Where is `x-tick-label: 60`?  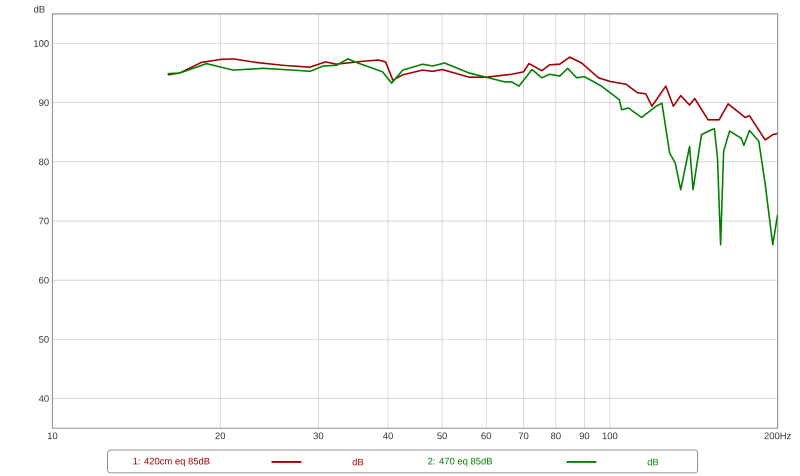 x-tick-label: 60 is located at coordinates (486, 436).